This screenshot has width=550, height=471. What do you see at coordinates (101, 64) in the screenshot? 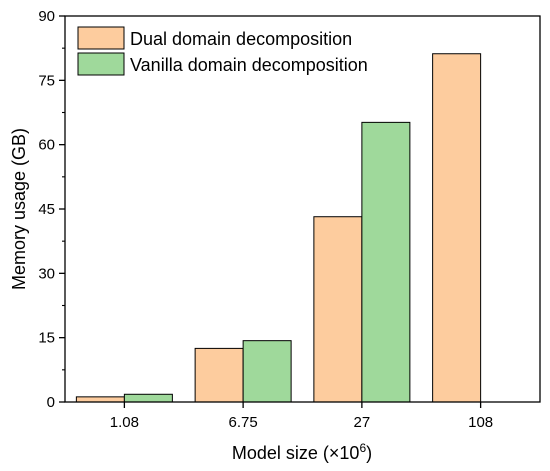
I see `legend-swatch-vanilla` at bounding box center [101, 64].